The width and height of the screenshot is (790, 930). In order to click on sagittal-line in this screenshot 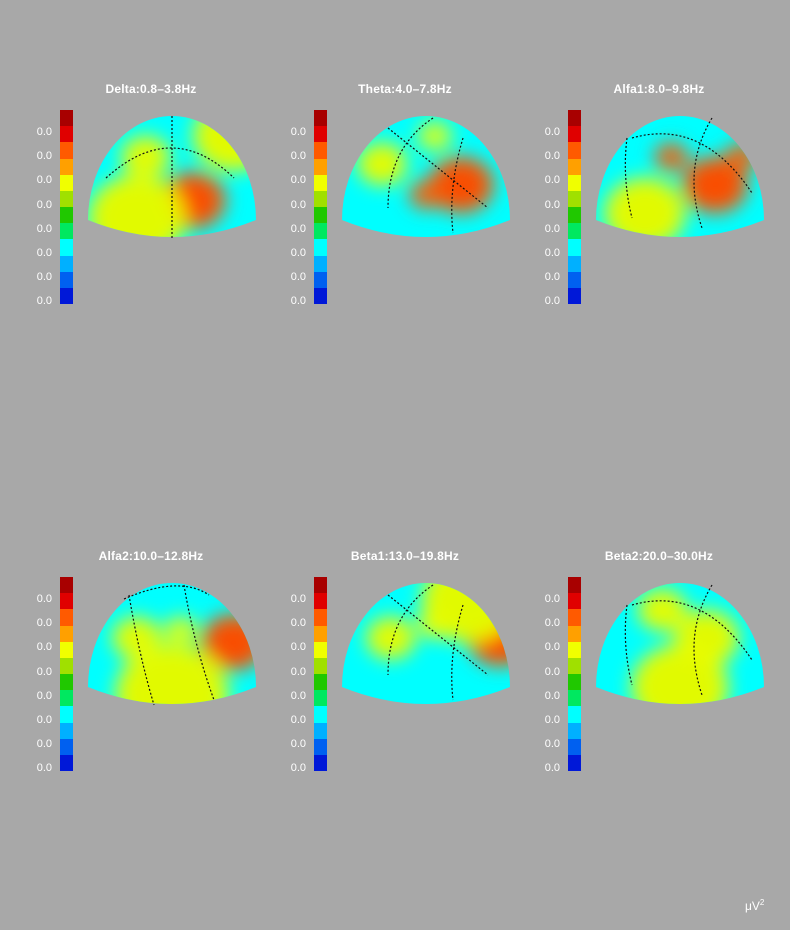, I will do `click(457, 652)`.